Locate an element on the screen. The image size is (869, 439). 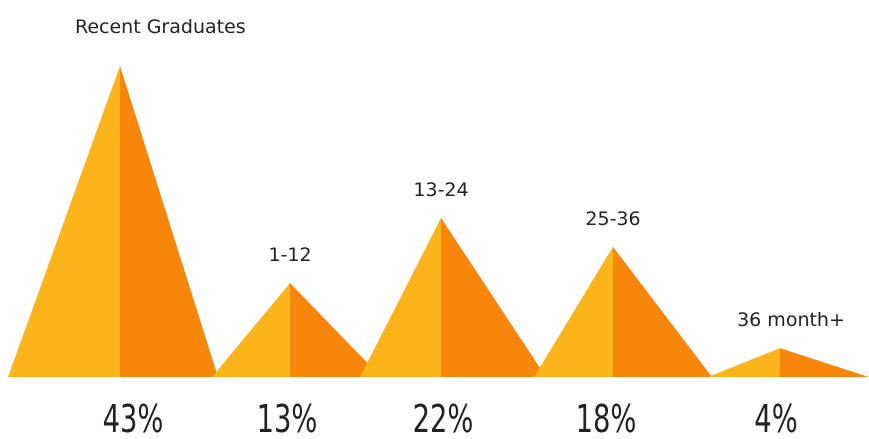
pyramid-1-right-face is located at coordinates (335, 329).